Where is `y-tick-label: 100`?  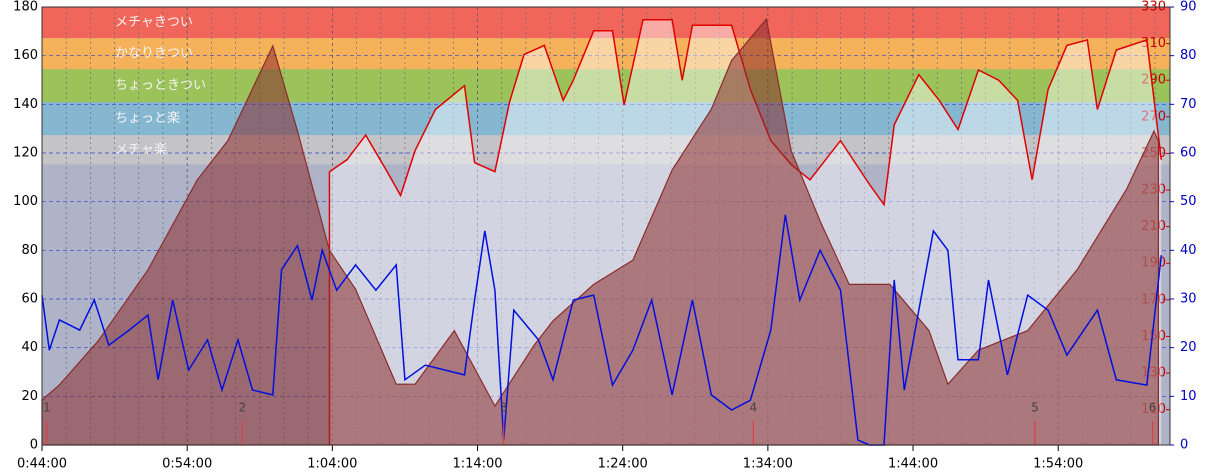 y-tick-label: 100 is located at coordinates (25, 201).